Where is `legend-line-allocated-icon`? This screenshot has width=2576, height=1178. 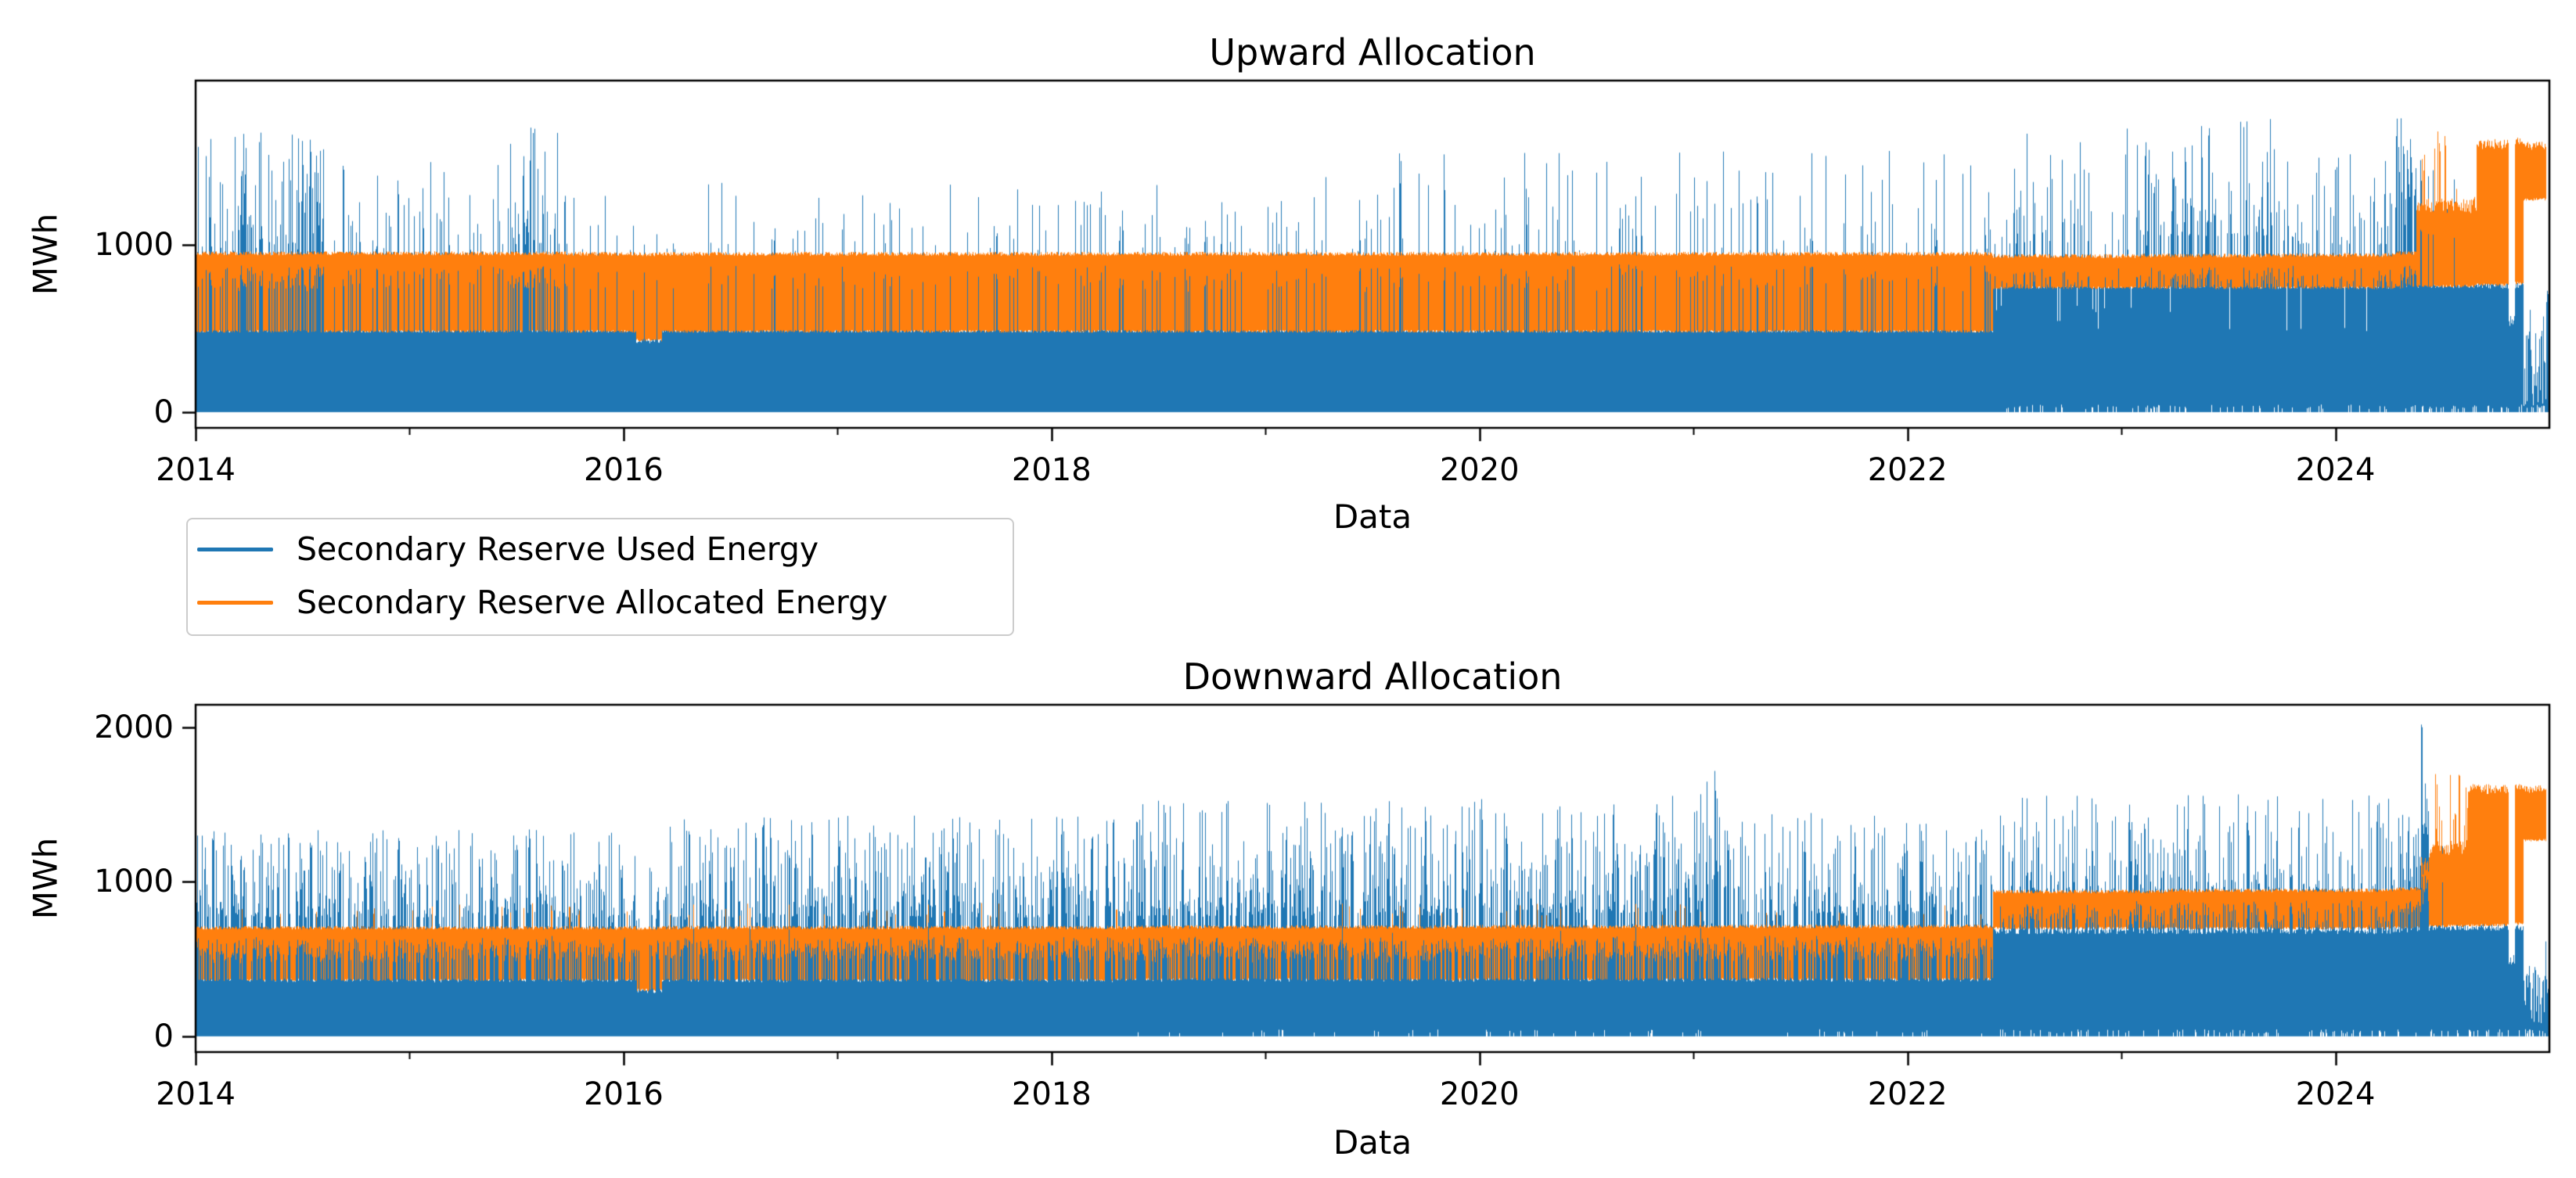
legend-line-allocated-icon is located at coordinates (235, 602).